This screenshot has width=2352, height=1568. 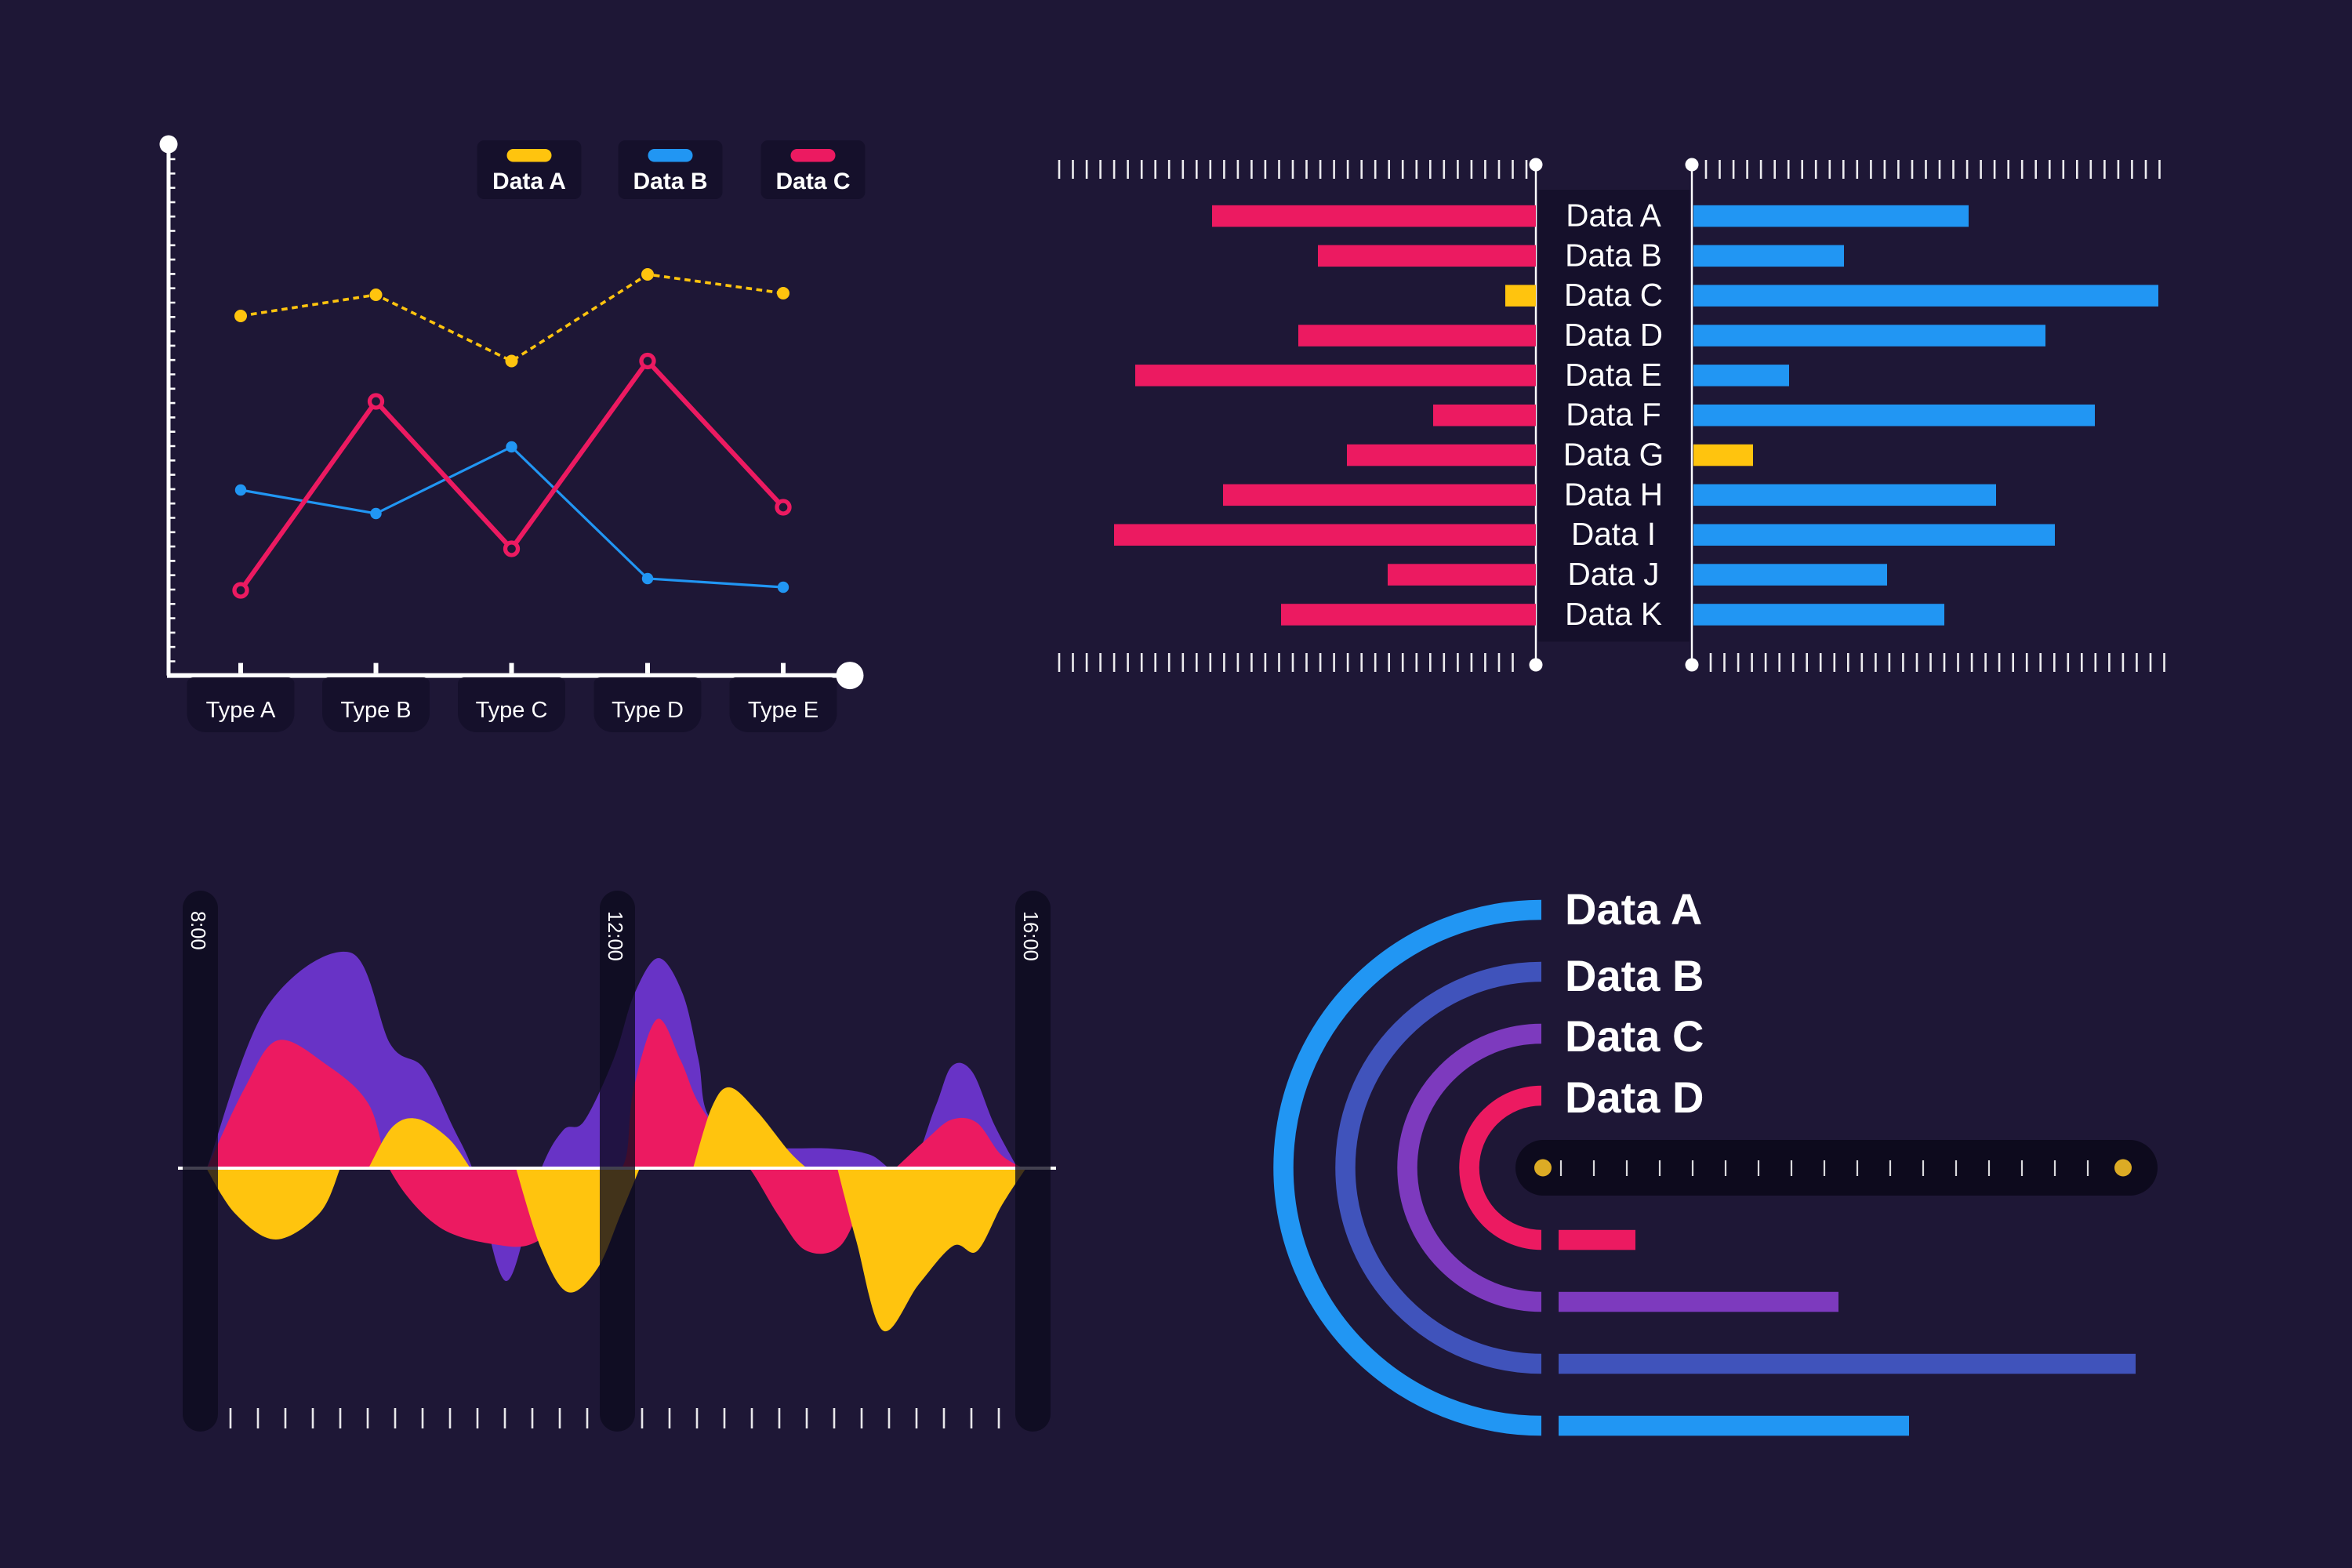 What do you see at coordinates (198, 931) in the screenshot?
I see `svg-text: 8:00` at bounding box center [198, 931].